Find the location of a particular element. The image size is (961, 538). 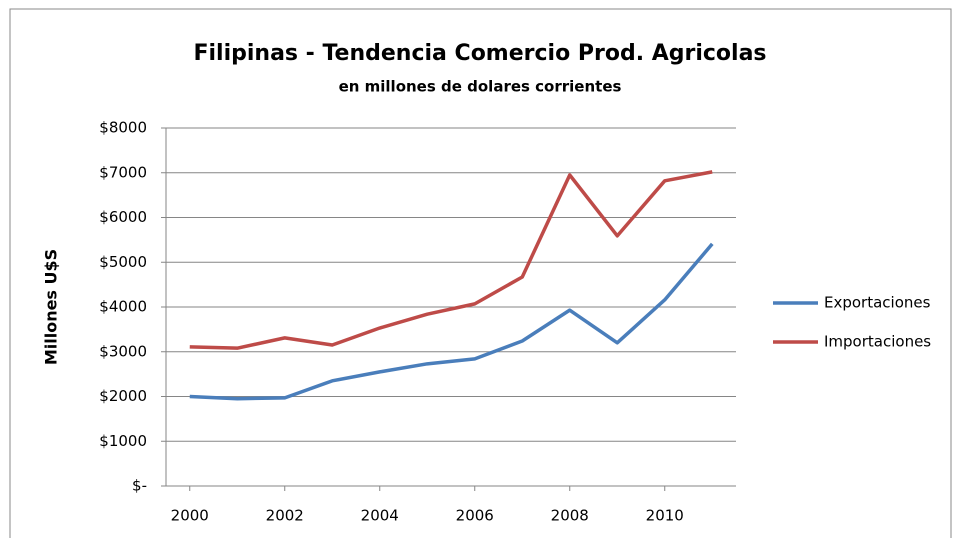

x-tick-label: 2004 is located at coordinates (380, 516).